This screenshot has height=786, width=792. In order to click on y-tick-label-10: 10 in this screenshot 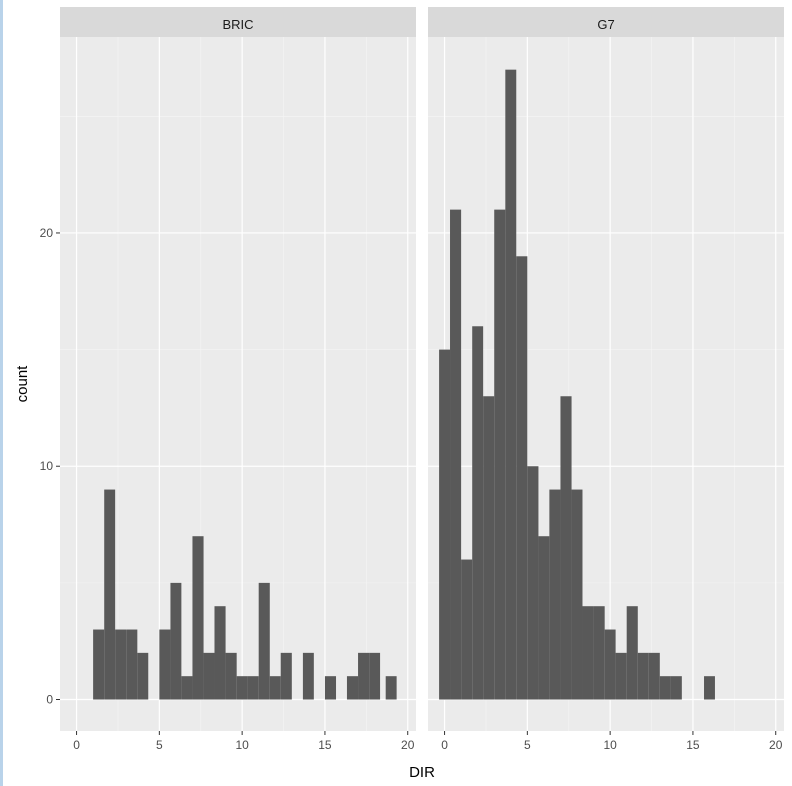, I will do `click(47, 466)`.